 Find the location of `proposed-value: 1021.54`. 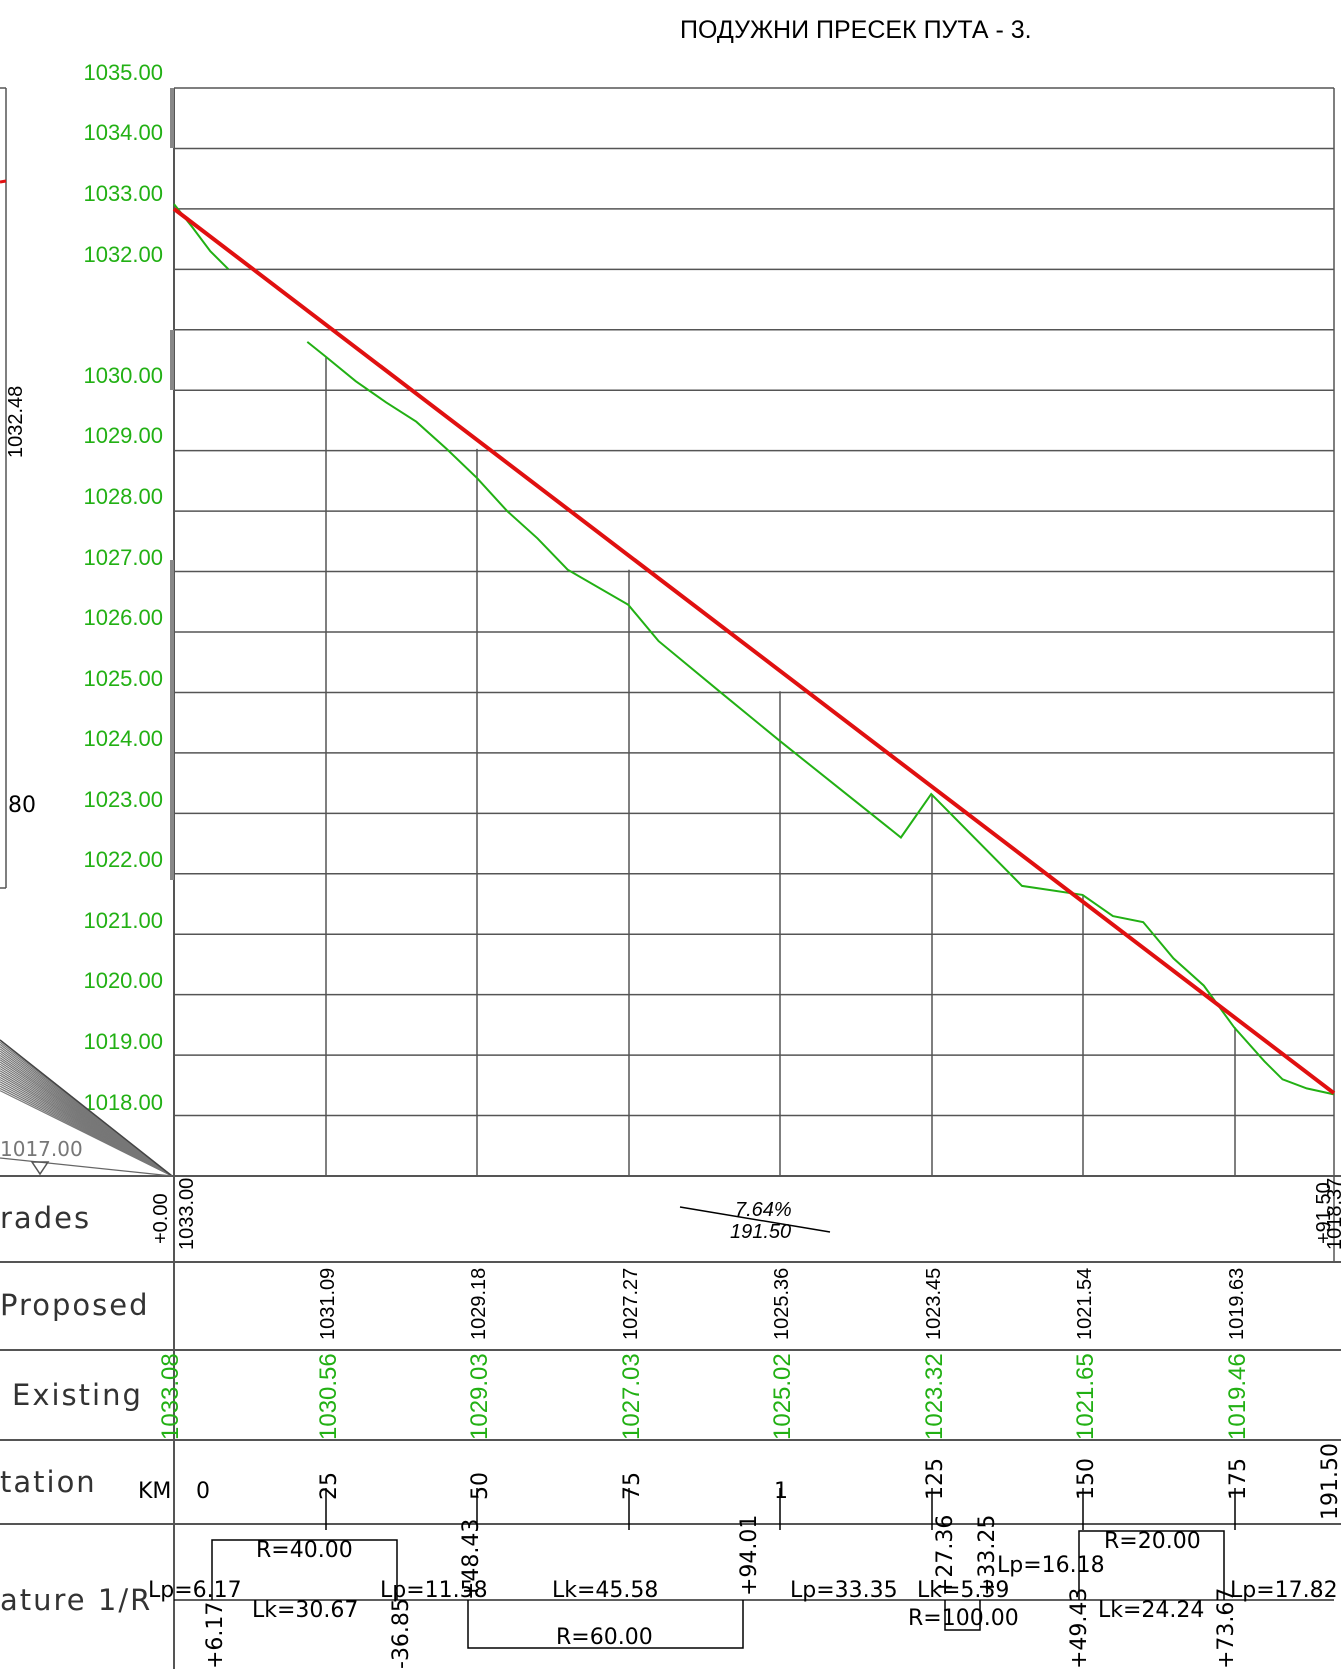

proposed-value: 1021.54 is located at coordinates (1085, 1304).